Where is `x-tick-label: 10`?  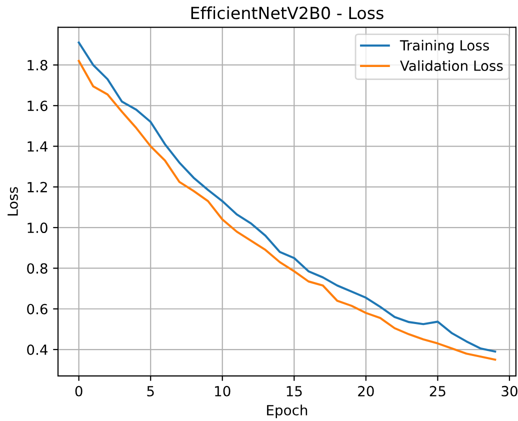 x-tick-label: 10 is located at coordinates (222, 391).